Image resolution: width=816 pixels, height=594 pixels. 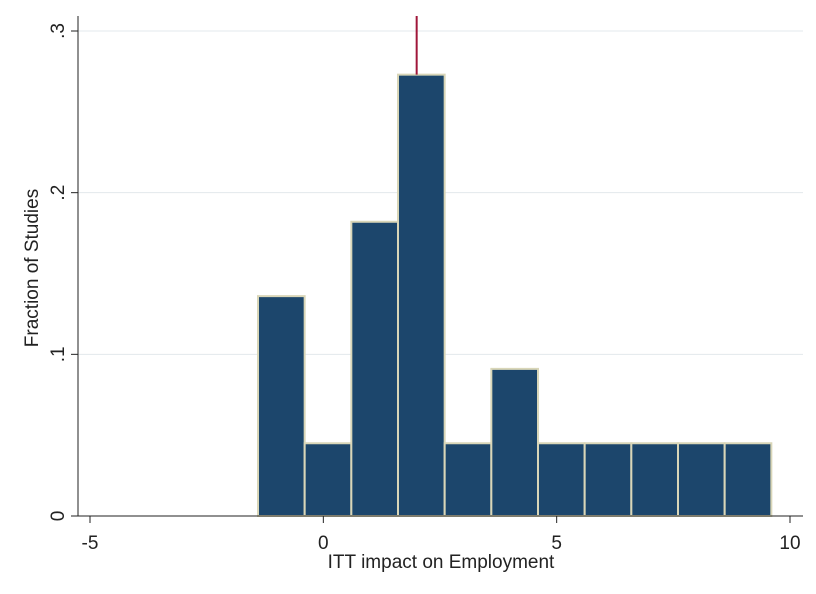 What do you see at coordinates (556, 543) in the screenshot?
I see `x-tick-label-2: 5` at bounding box center [556, 543].